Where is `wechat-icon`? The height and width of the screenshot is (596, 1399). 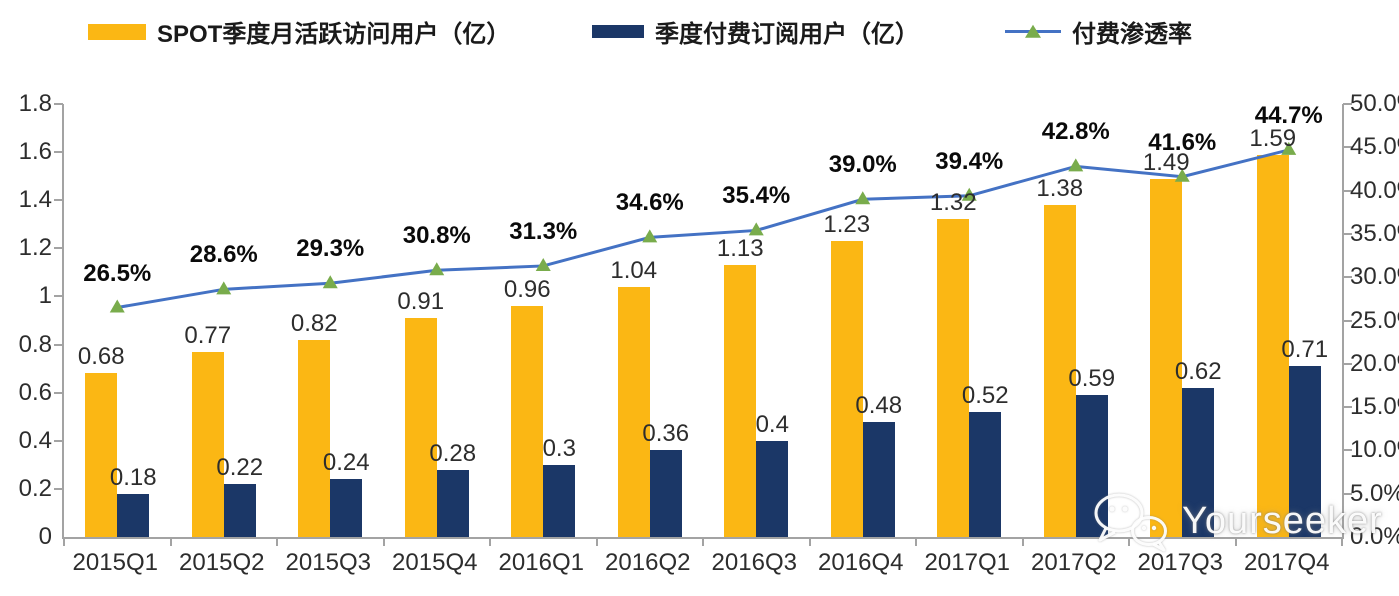
wechat-icon is located at coordinates (1130, 522).